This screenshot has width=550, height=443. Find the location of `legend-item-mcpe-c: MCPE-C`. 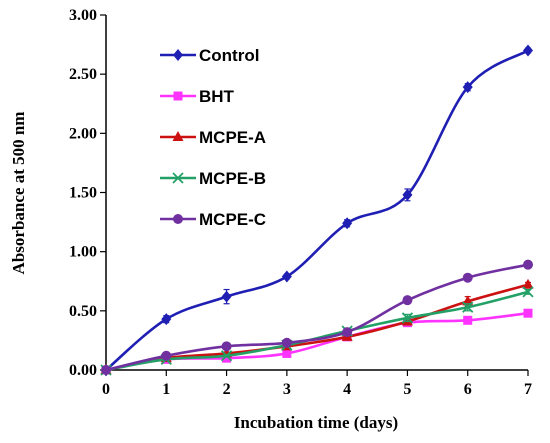

legend-item-mcpe-c: MCPE-C is located at coordinates (213, 219).